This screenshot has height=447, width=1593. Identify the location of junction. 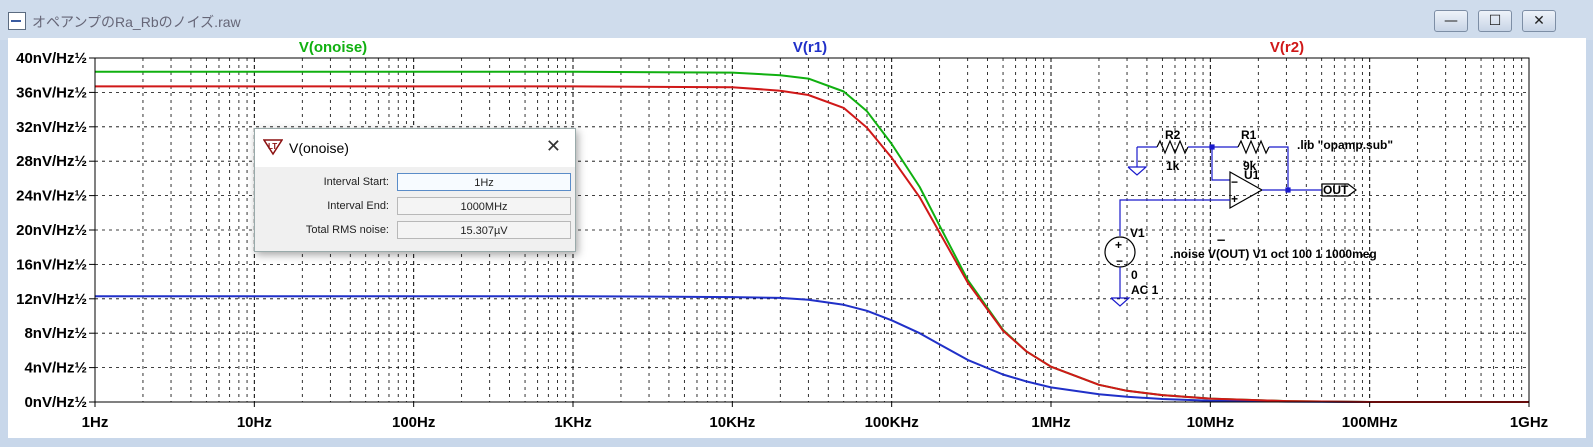
(1288, 190).